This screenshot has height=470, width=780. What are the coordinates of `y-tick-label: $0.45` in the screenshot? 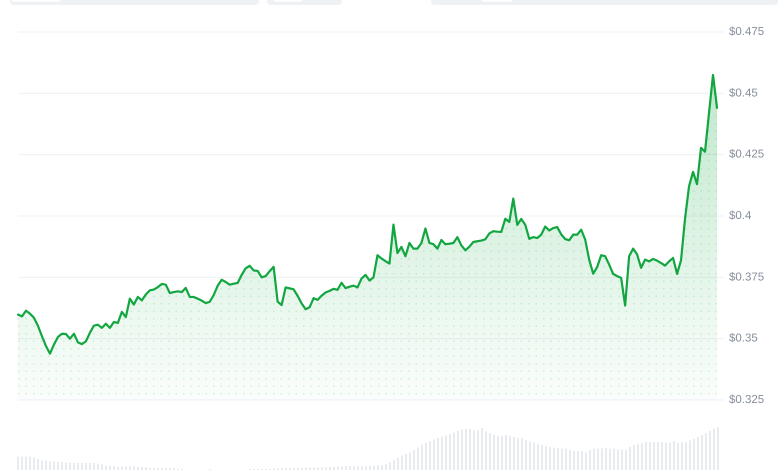 It's located at (743, 93).